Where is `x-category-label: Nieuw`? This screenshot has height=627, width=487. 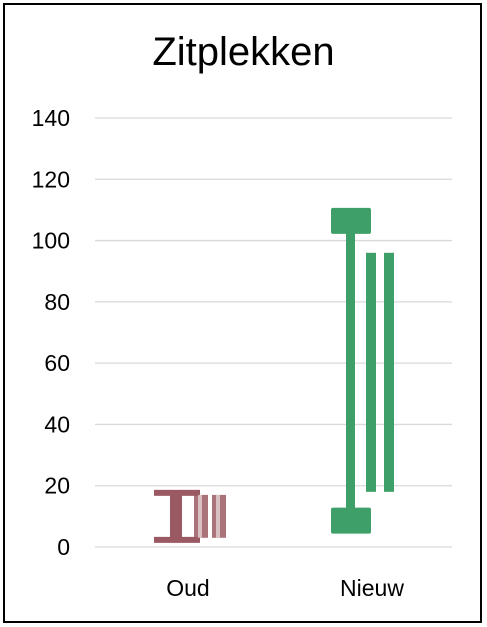
x-category-label: Nieuw is located at coordinates (372, 588).